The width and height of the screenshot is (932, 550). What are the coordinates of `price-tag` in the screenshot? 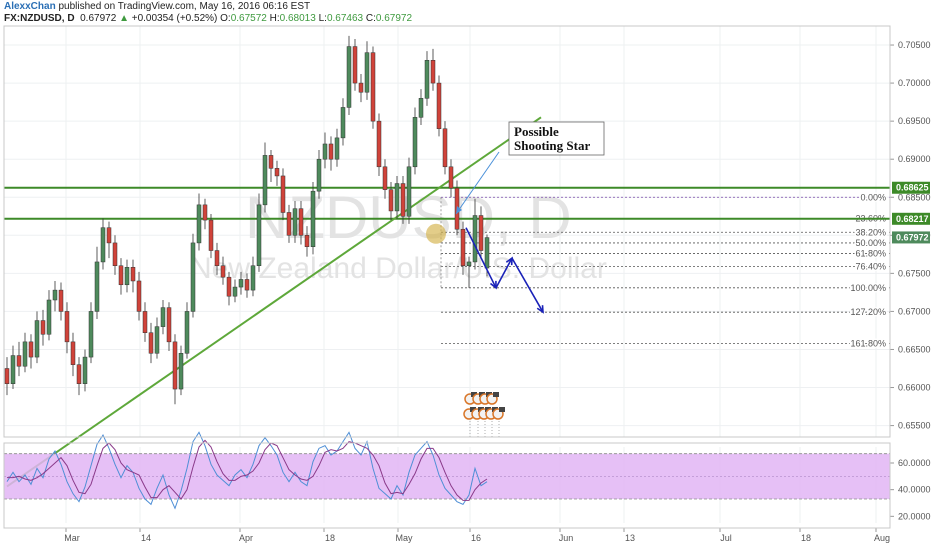 It's located at (911, 187).